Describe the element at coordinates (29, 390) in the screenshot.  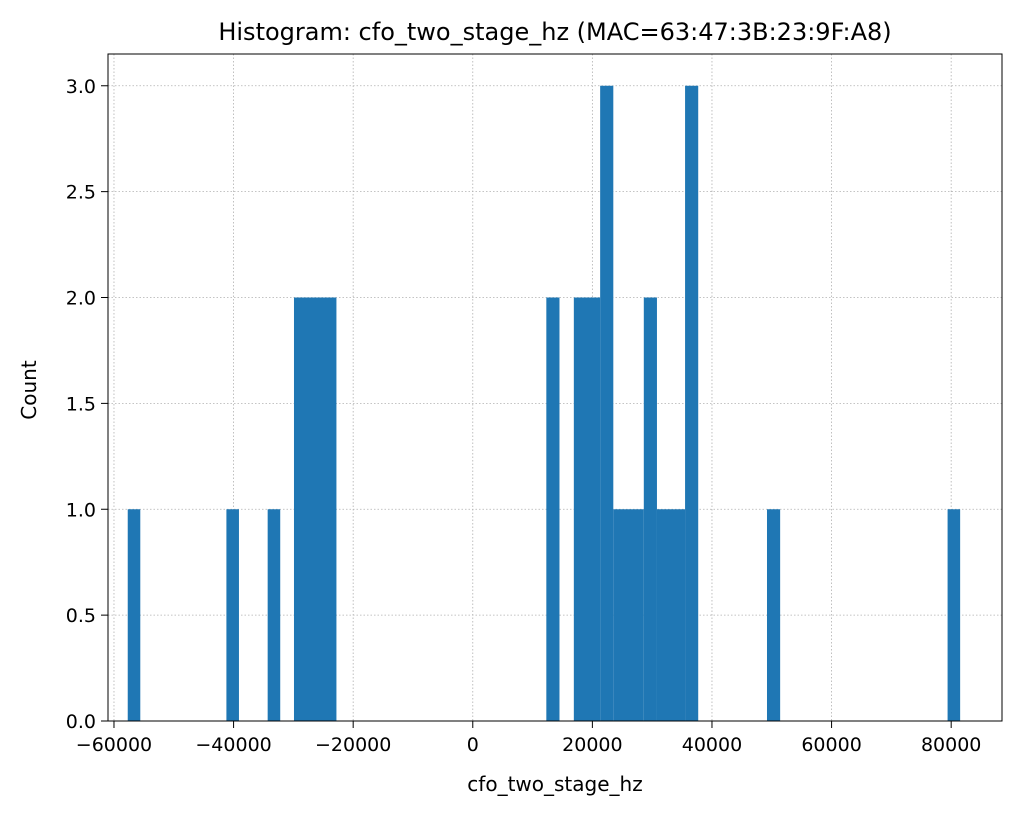
I see `y-axis-label: Count` at that location.